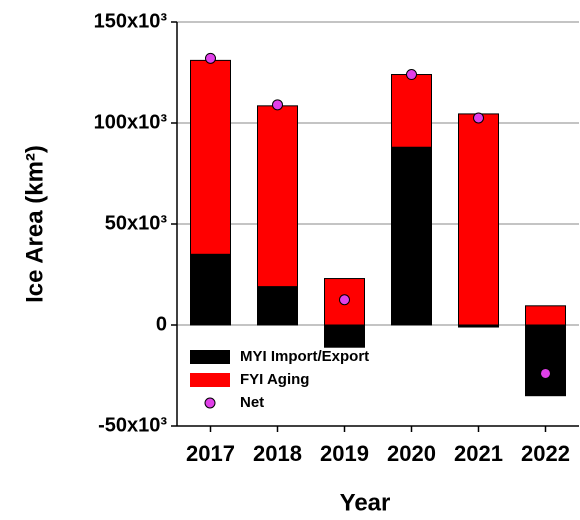 The width and height of the screenshot is (580, 520). What do you see at coordinates (411, 453) in the screenshot?
I see `x-tick-label: 2020` at bounding box center [411, 453].